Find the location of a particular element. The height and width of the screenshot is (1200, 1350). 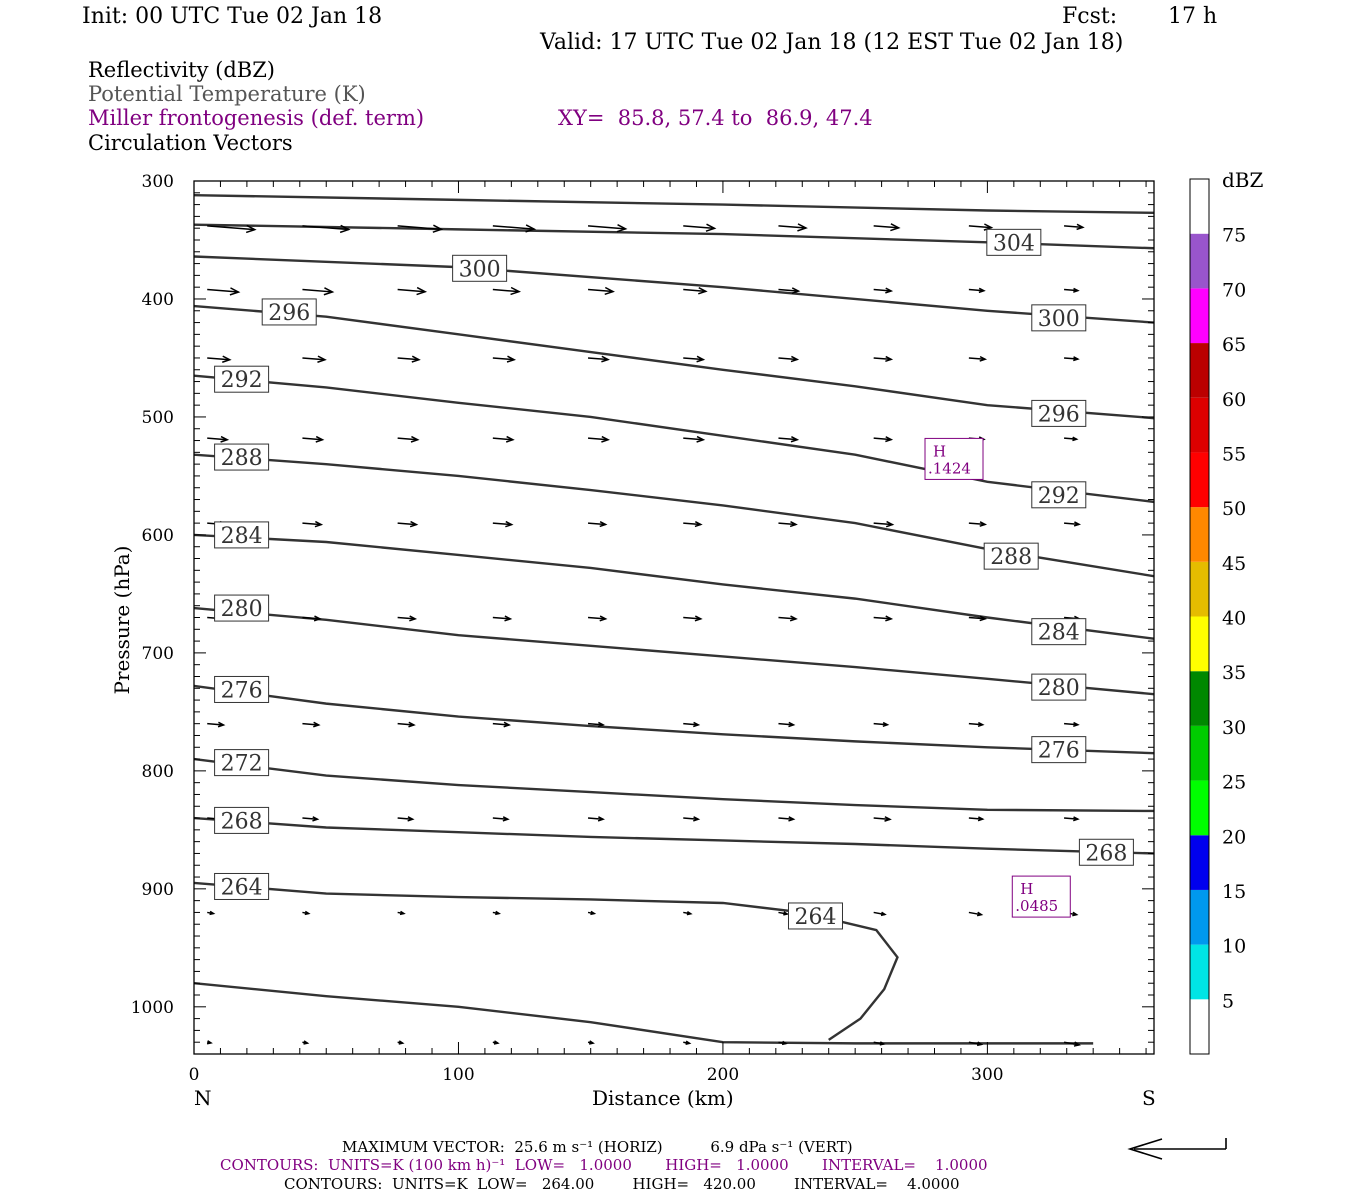

x-tick-label: 300 is located at coordinates (987, 1075).